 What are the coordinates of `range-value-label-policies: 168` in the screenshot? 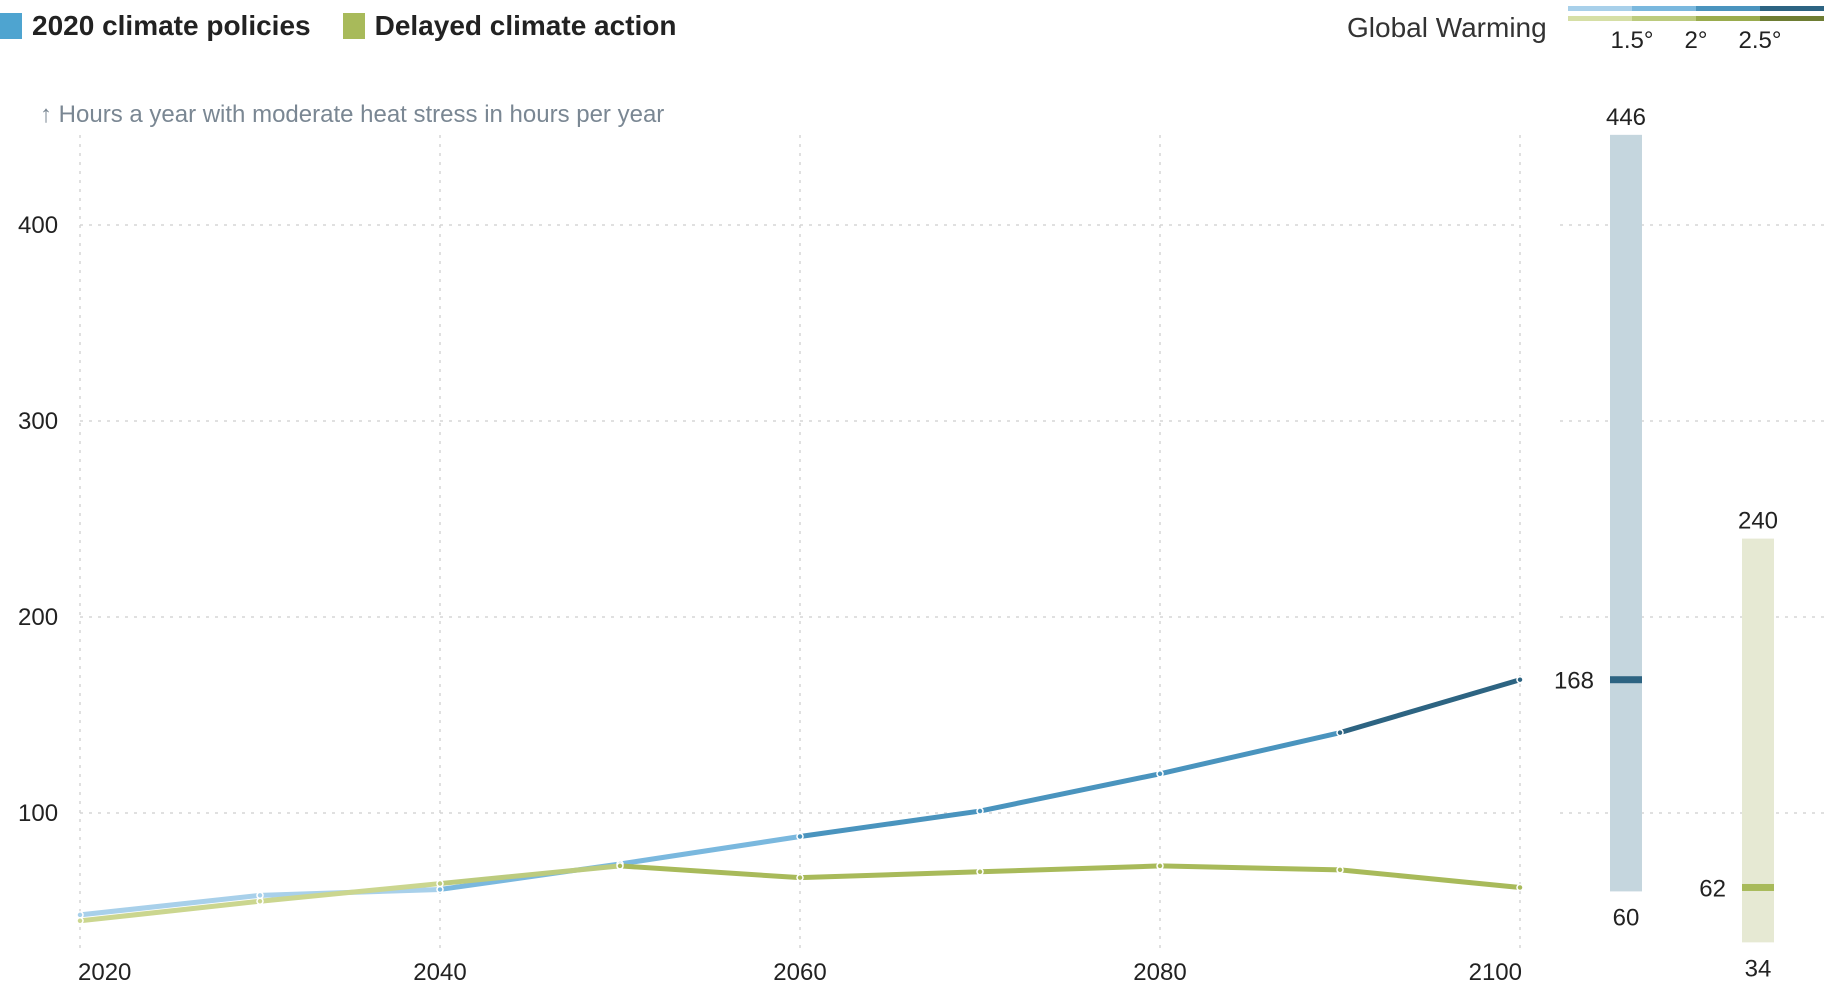 It's located at (1574, 681).